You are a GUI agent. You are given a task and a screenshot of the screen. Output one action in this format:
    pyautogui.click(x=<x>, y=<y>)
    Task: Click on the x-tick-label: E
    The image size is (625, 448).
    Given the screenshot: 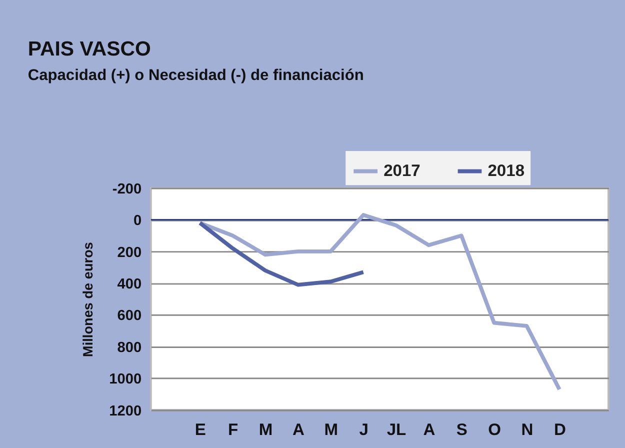 What is the action you would take?
    pyautogui.click(x=200, y=429)
    